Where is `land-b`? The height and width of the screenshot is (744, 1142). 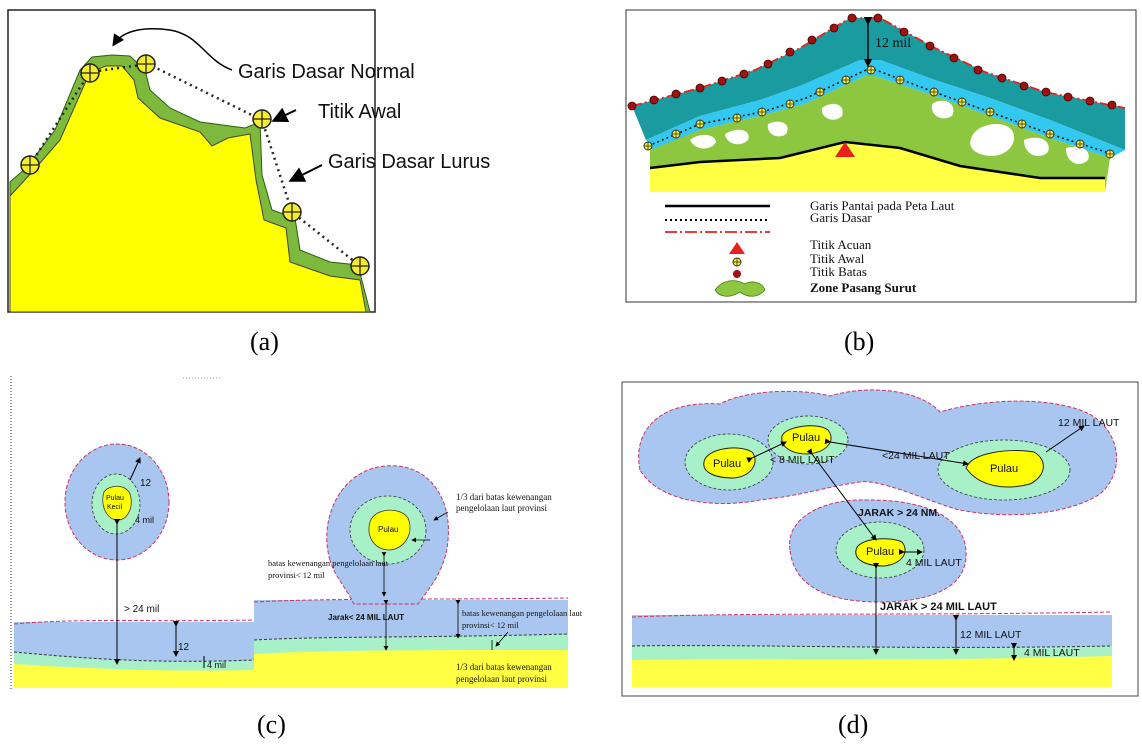
land-b is located at coordinates (877, 167).